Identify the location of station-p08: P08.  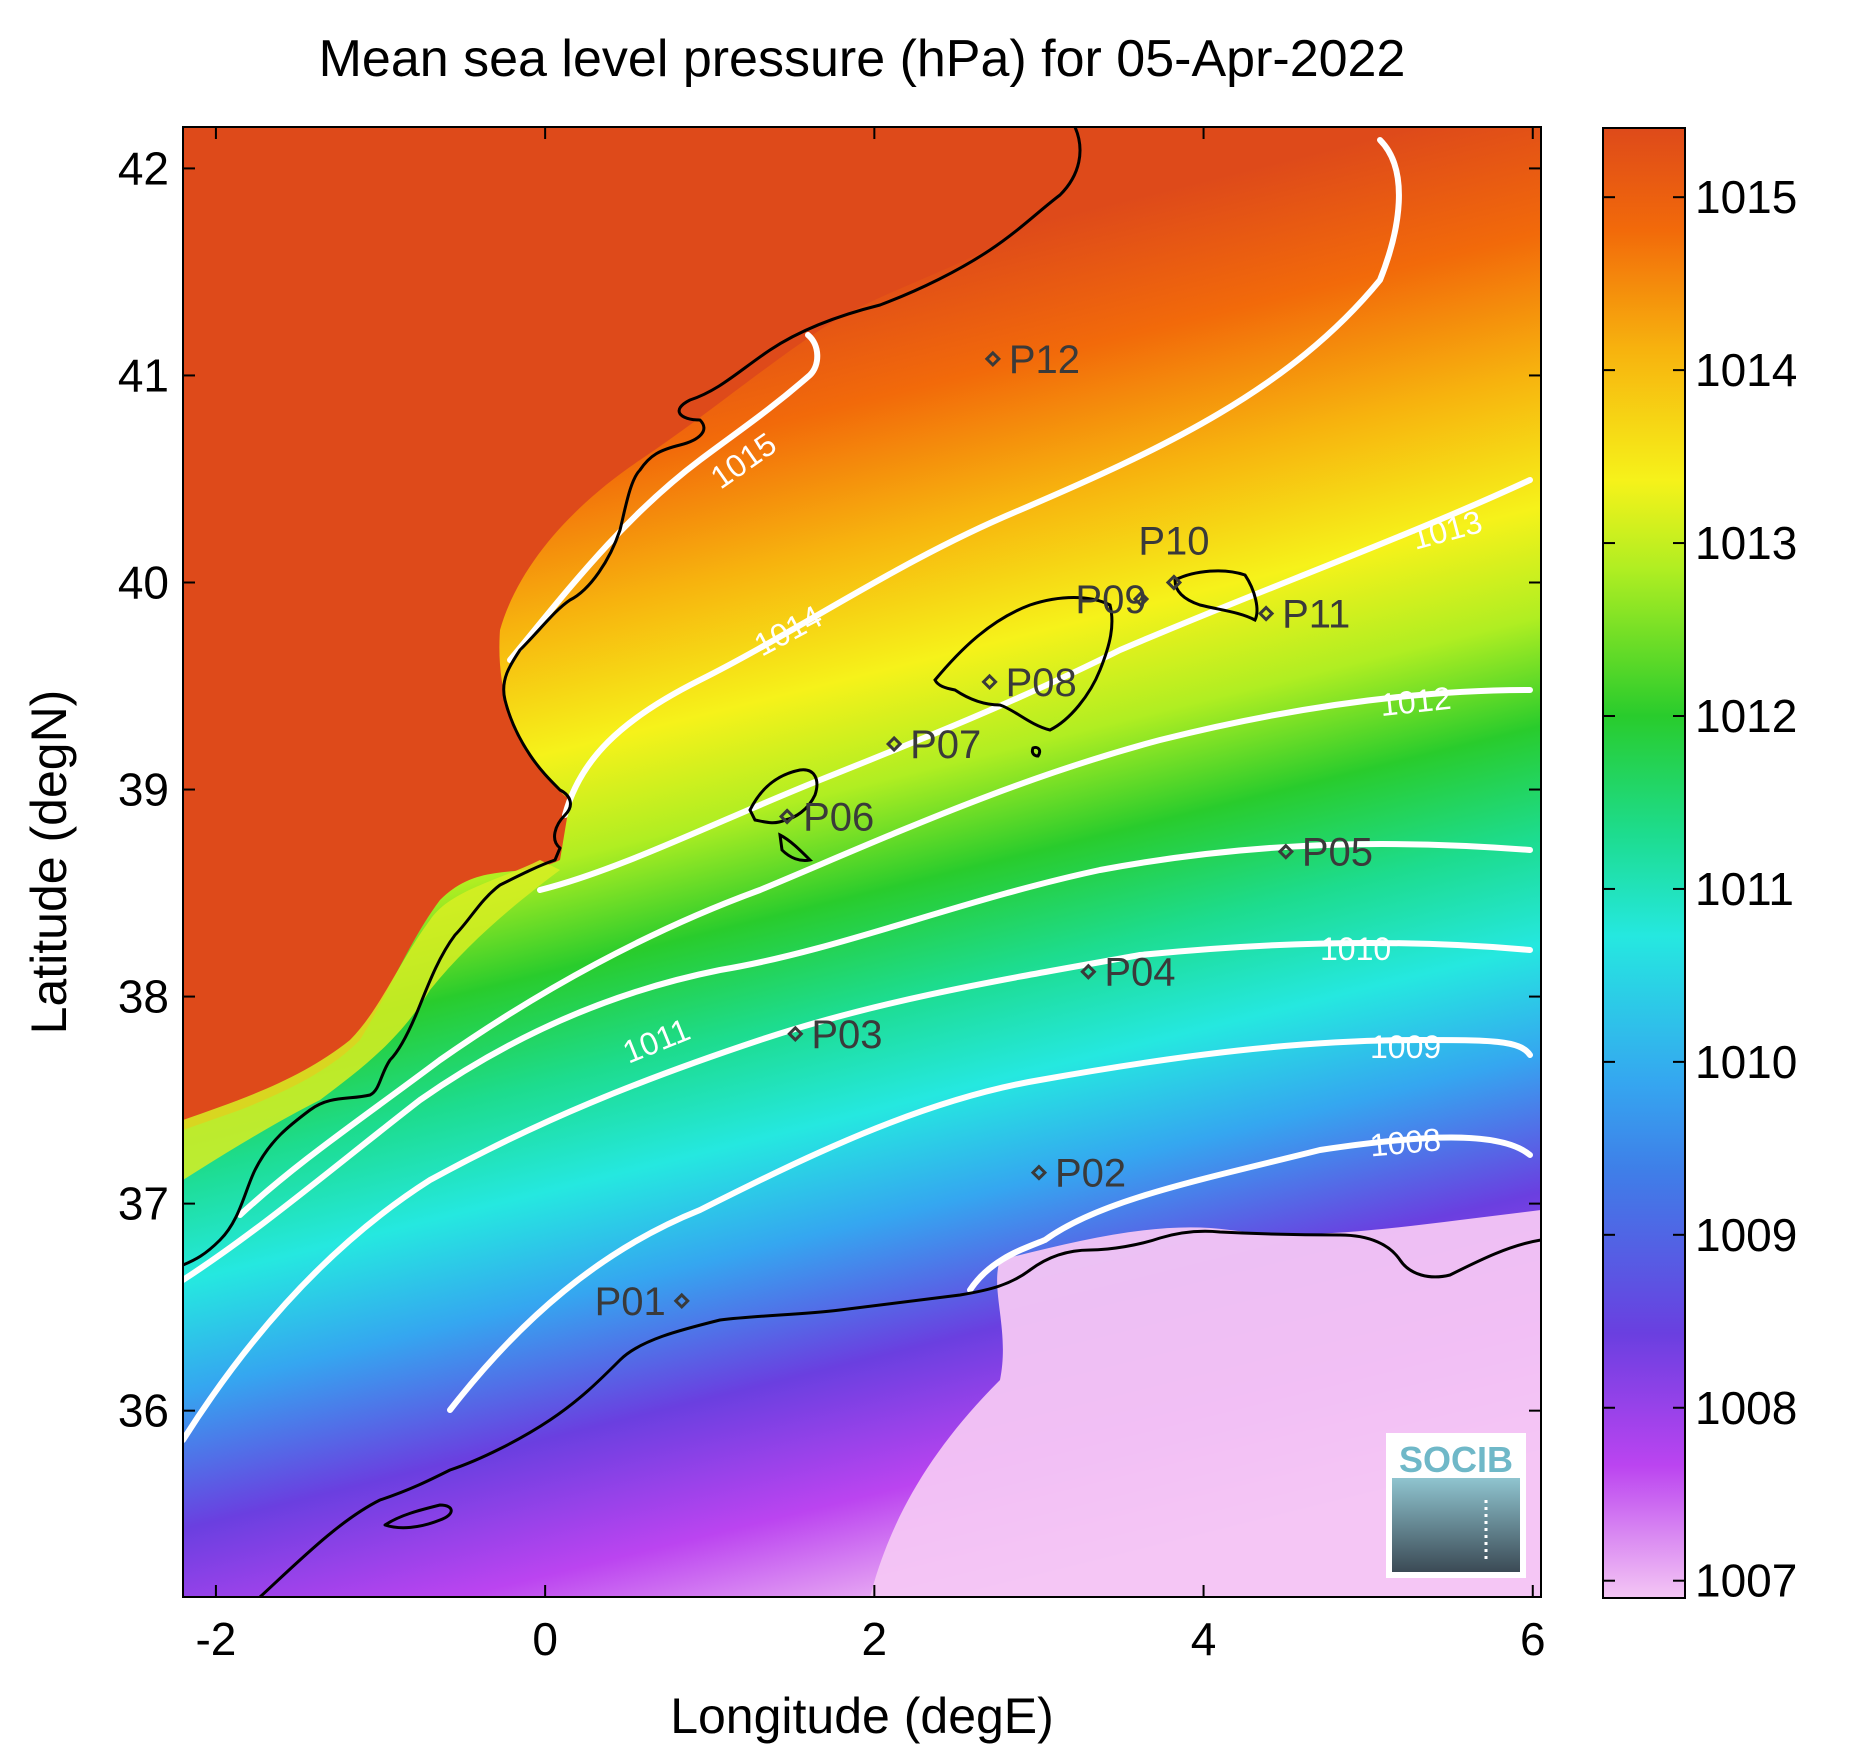
(1029, 683).